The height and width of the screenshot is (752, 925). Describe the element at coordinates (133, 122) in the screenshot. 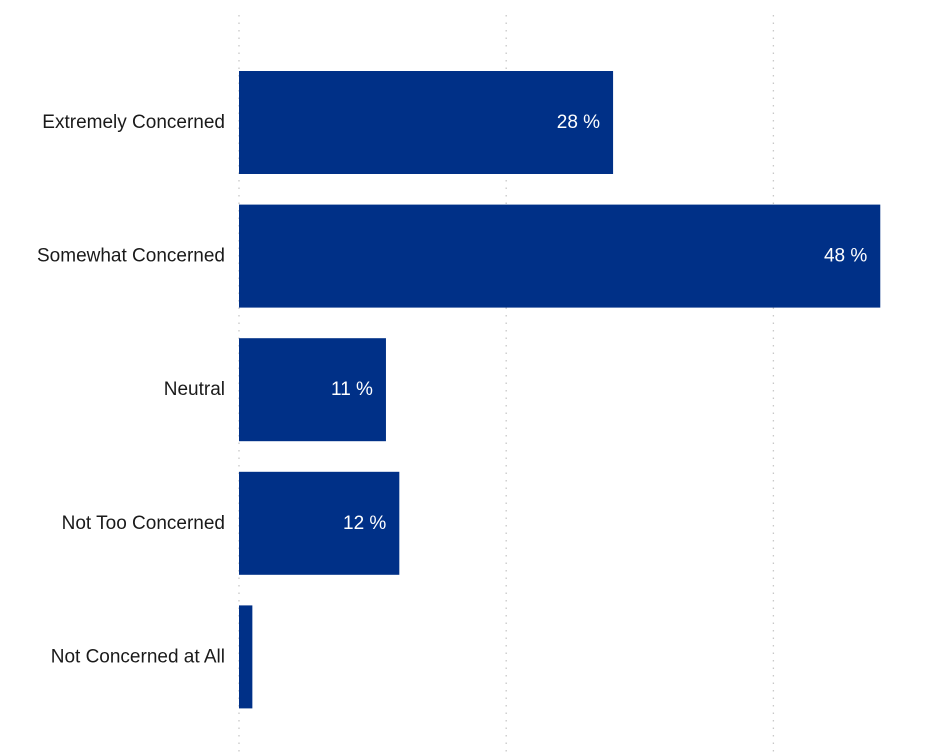

I see `category-label-0: Extremely Concerned` at that location.